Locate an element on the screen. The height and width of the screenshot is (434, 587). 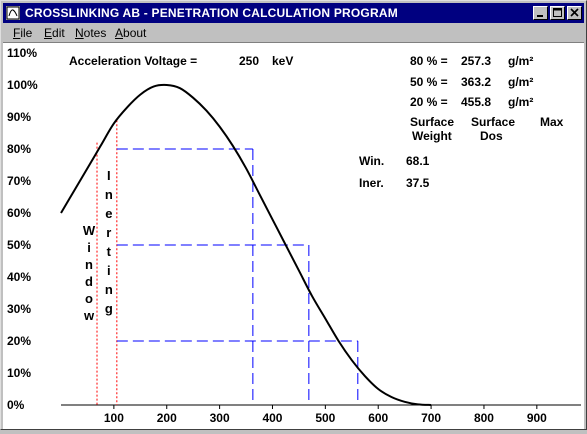
maximize-button is located at coordinates (557, 13).